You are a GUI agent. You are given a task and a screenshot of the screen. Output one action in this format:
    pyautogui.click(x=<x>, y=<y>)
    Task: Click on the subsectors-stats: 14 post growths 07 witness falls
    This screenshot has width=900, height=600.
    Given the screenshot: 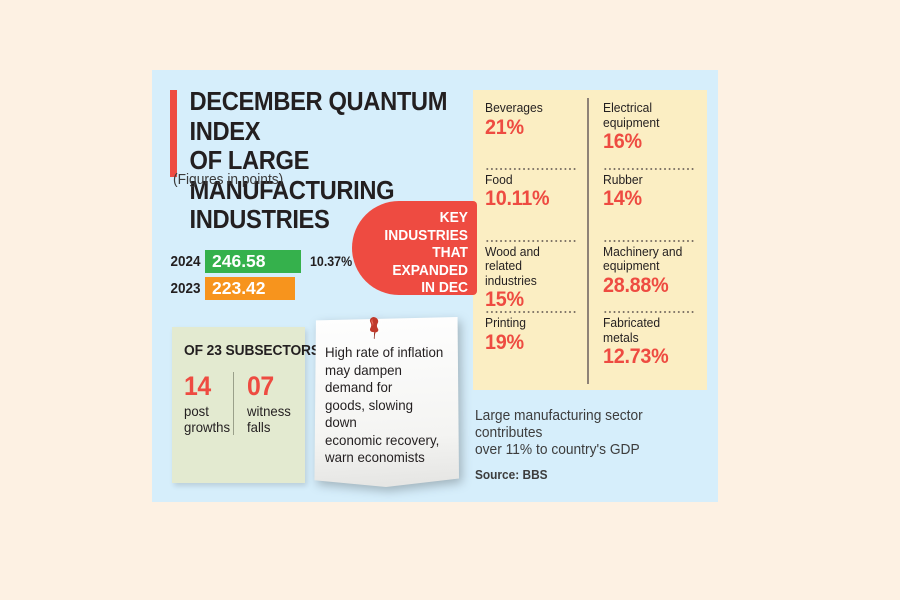 What is the action you would take?
    pyautogui.click(x=239, y=403)
    